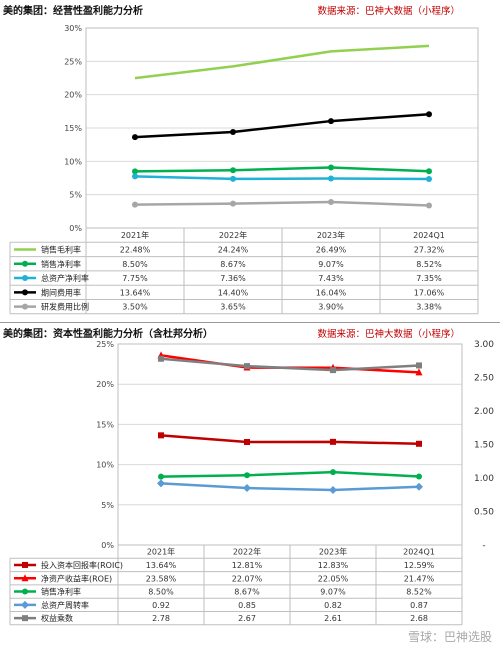  I want to click on chart-2-category-label: 2021年, so click(161, 552).